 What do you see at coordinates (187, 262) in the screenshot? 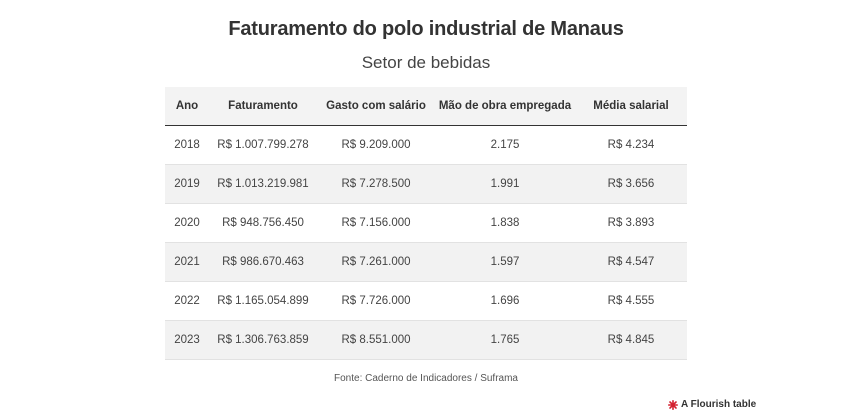
I see `table-cell-ano: 2021` at bounding box center [187, 262].